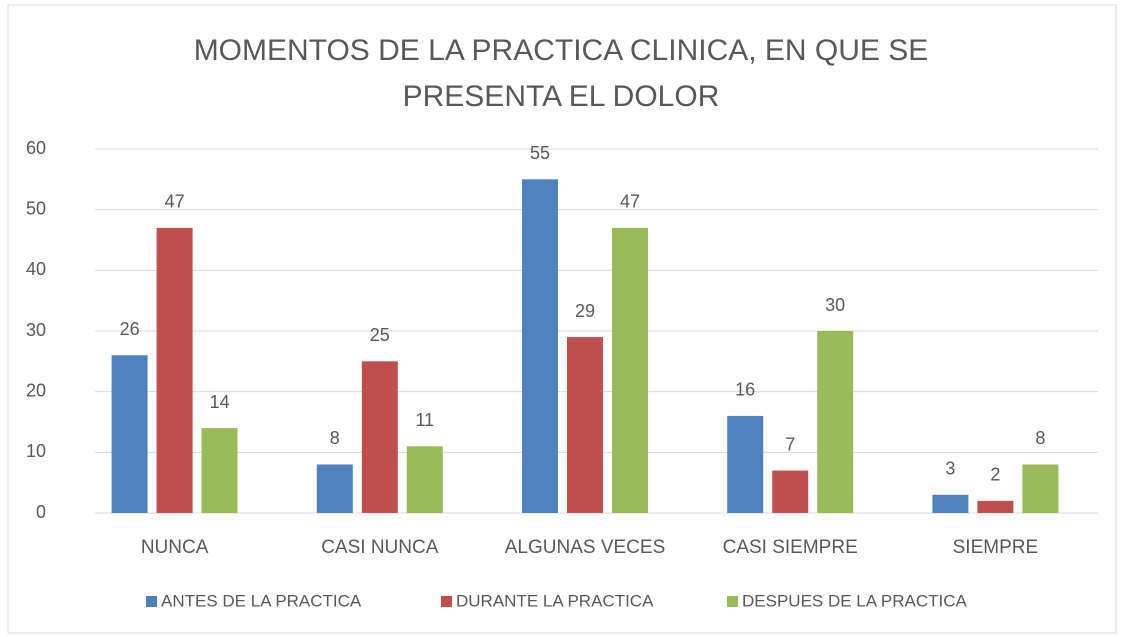 The width and height of the screenshot is (1122, 637). What do you see at coordinates (380, 547) in the screenshot?
I see `x-tick-label: CASI NUNCA` at bounding box center [380, 547].